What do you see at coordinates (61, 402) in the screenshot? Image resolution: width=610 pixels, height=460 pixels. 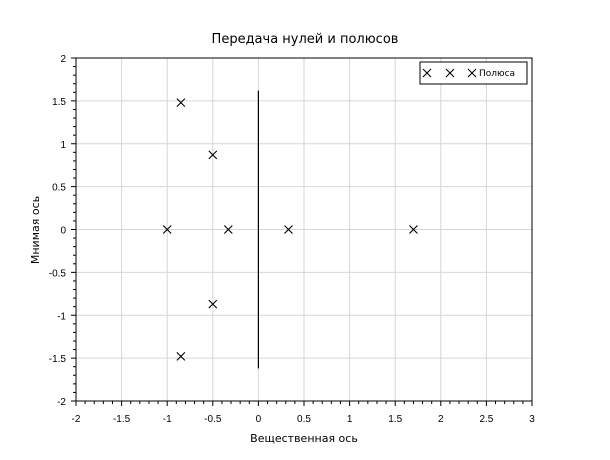 I see `y-tick-label: -2` at bounding box center [61, 402].